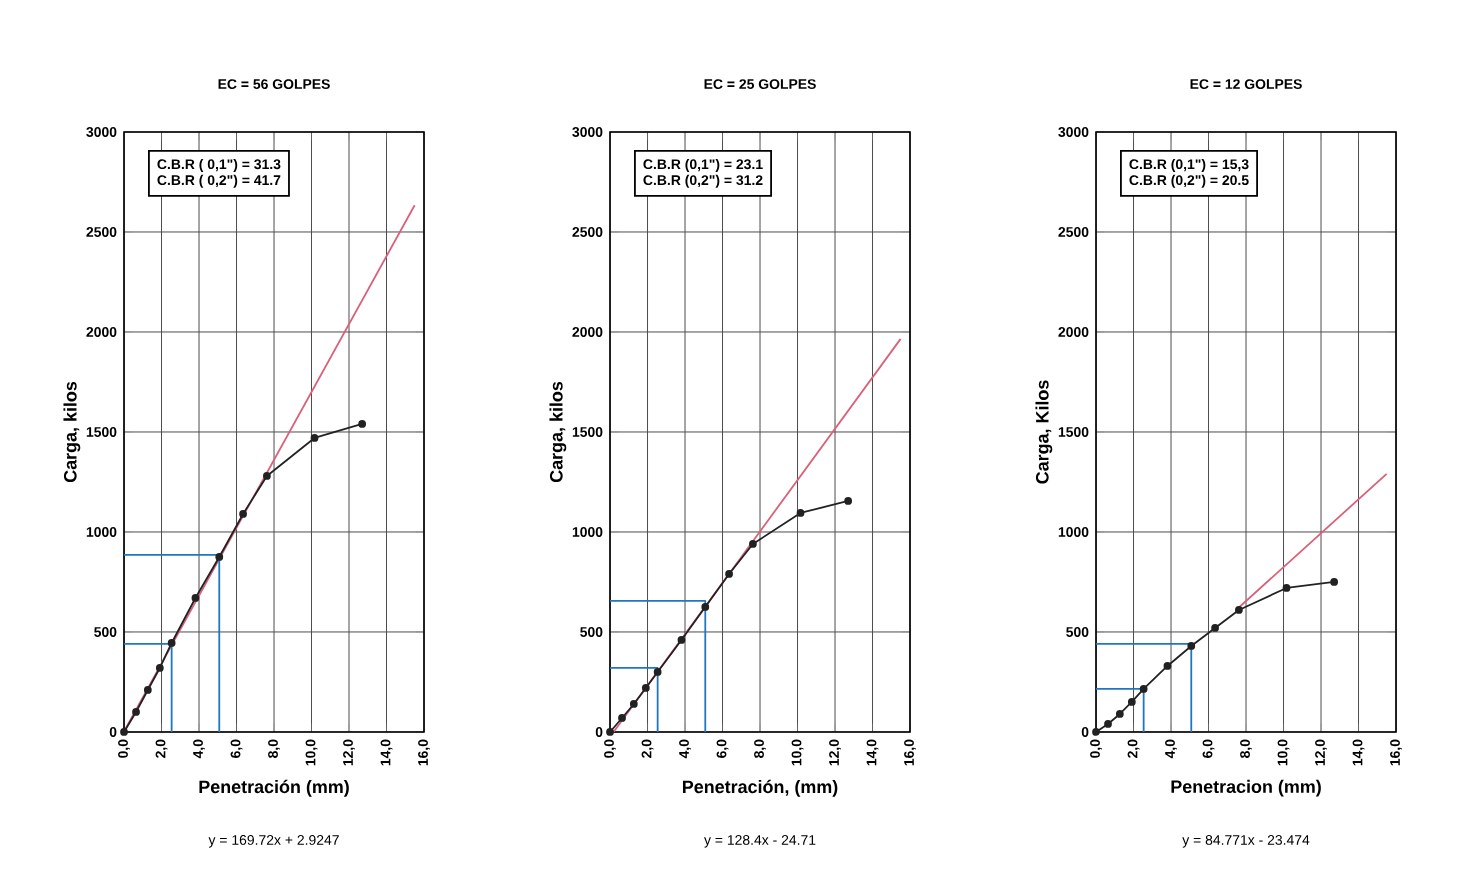 The image size is (1458, 876). What do you see at coordinates (274, 788) in the screenshot?
I see `x-axis-title: Penetración (mm)` at bounding box center [274, 788].